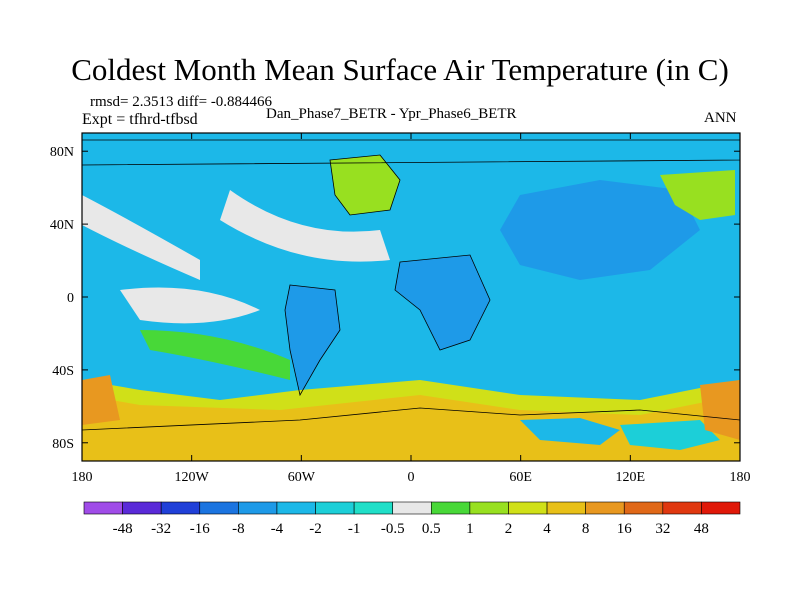 Image resolution: width=800 pixels, height=600 pixels. Describe the element at coordinates (132, 102) in the screenshot. I see `rmsd-value: rmsd= 2.3513` at that location.